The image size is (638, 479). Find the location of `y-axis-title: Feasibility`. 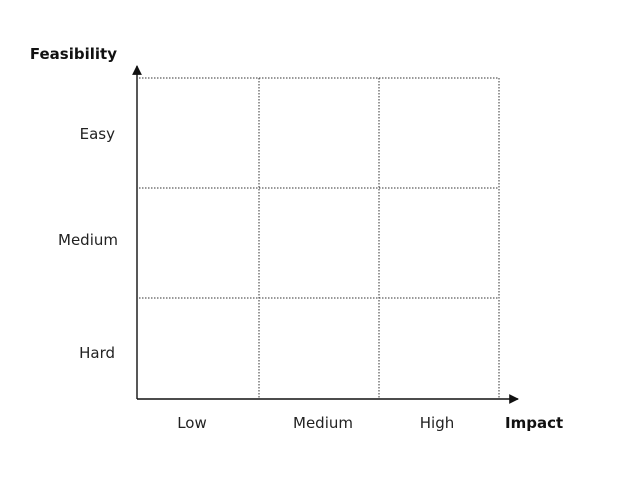

y-axis-title: Feasibility is located at coordinates (73, 54).